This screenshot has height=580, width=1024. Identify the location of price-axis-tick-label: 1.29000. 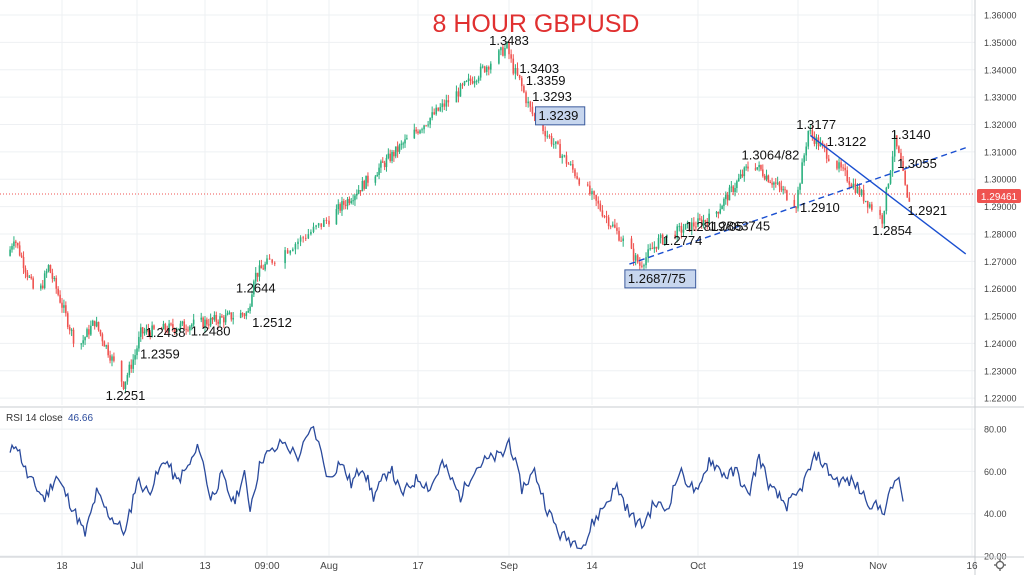
(1000, 207).